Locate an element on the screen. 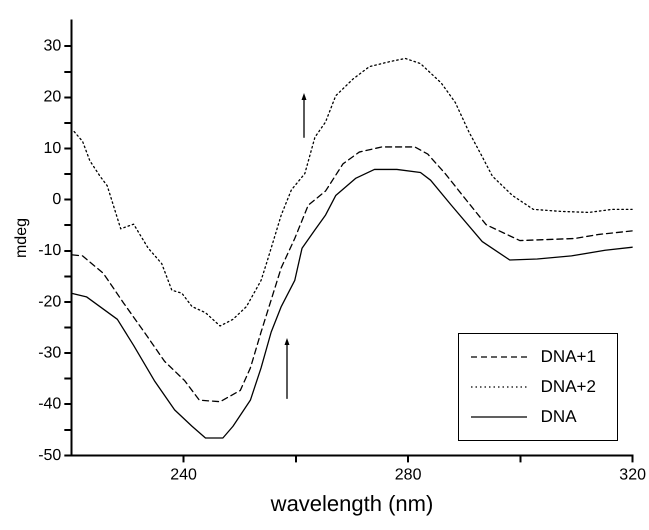 Image resolution: width=649 pixels, height=530 pixels. legend-label: DNA is located at coordinates (558, 417).